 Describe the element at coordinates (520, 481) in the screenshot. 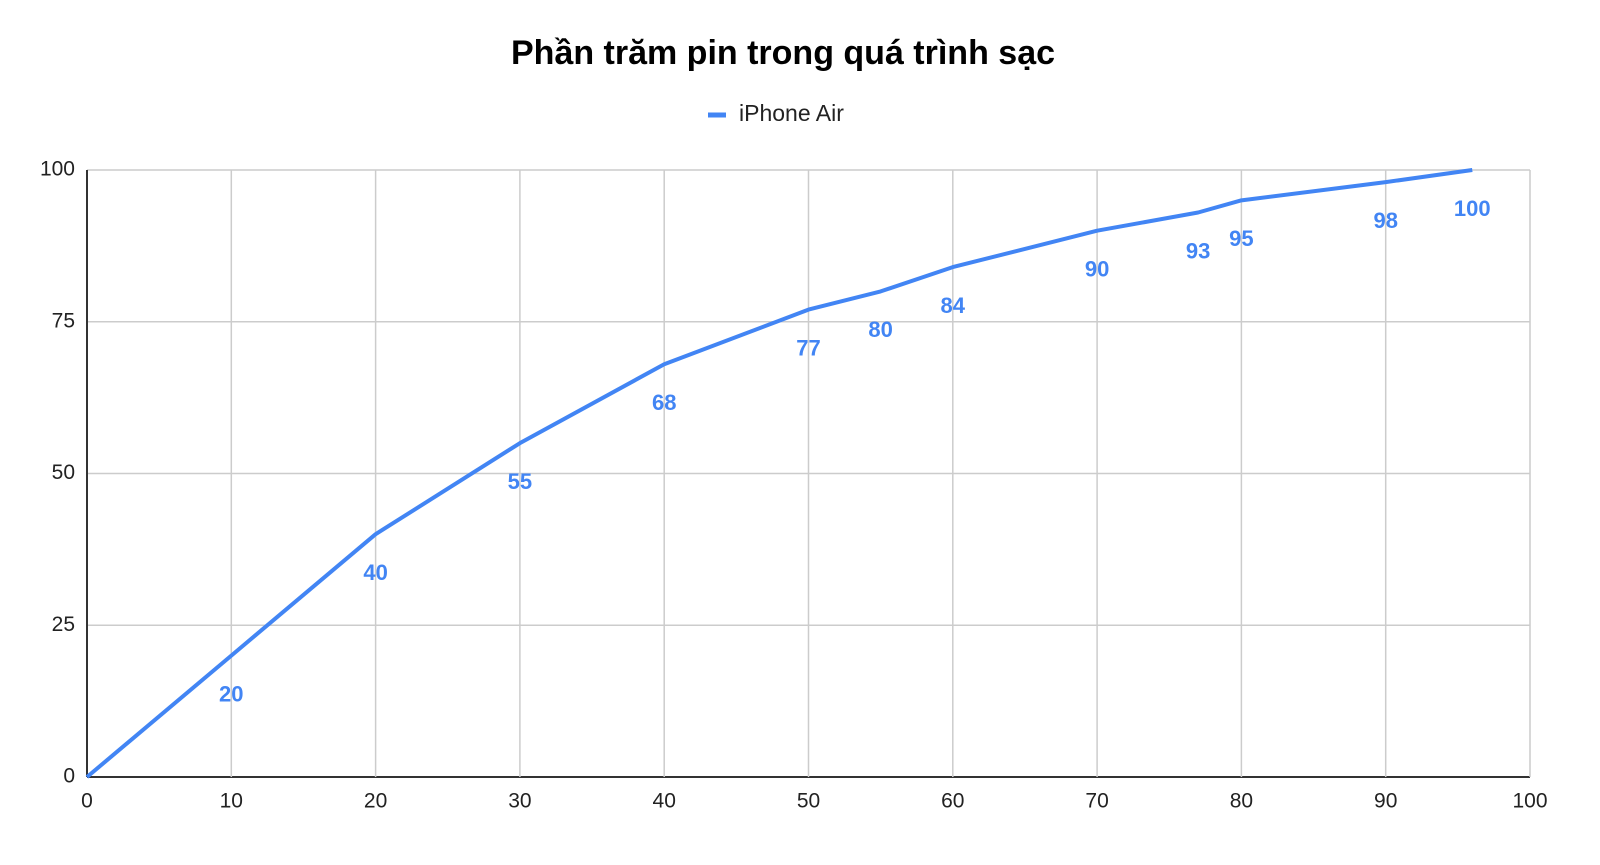

I see `data-label: 55` at that location.